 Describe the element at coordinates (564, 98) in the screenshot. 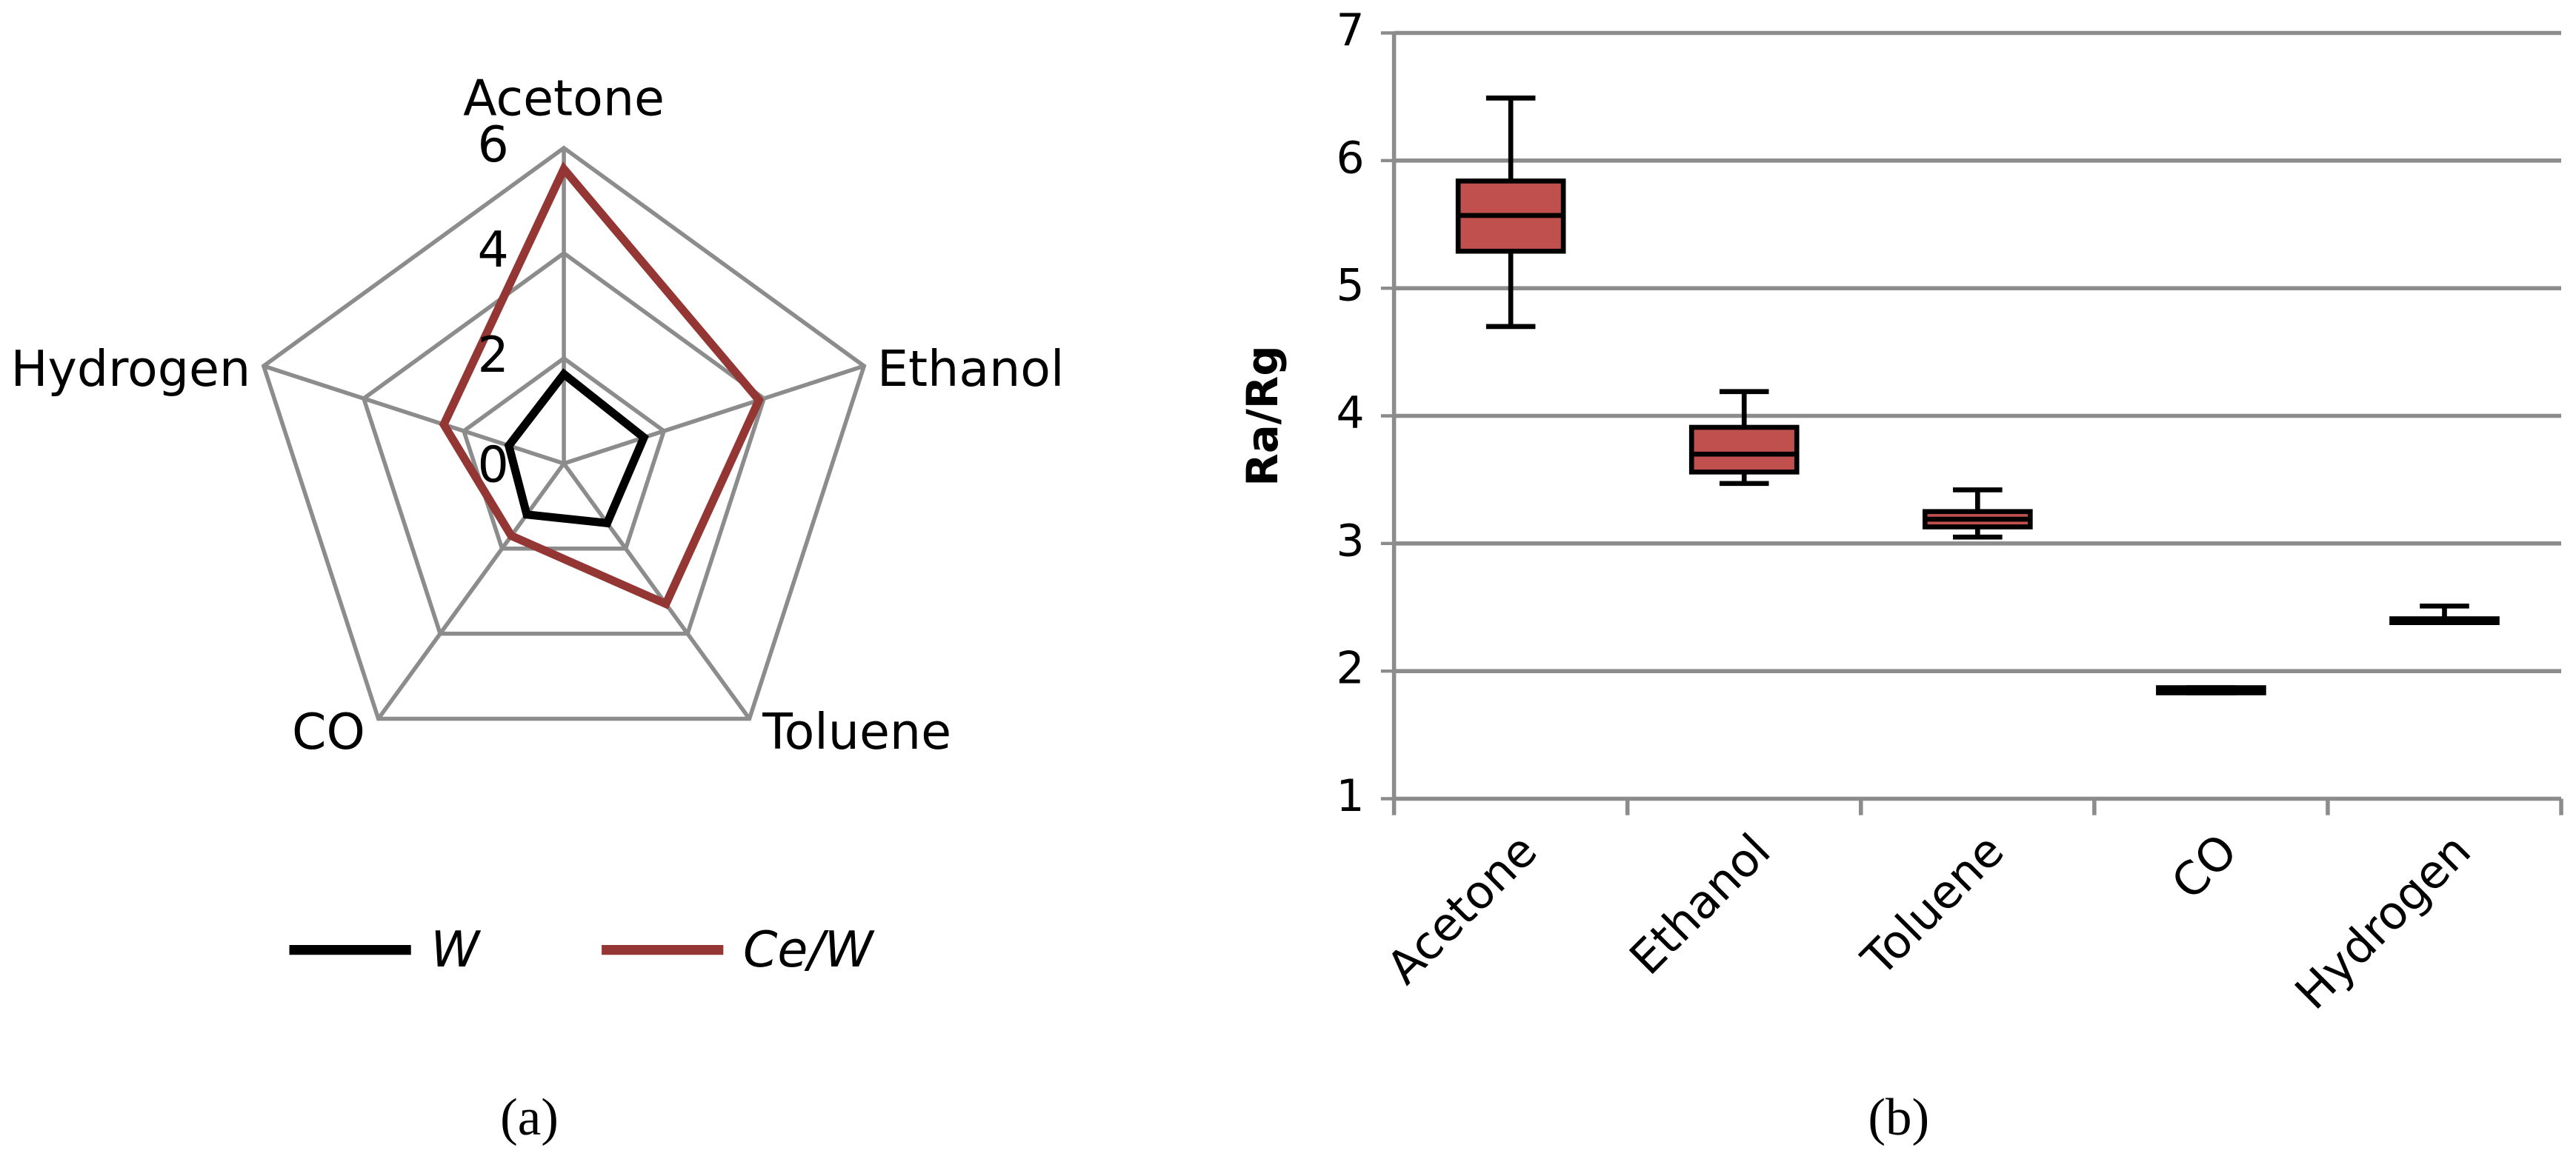

I see `category-label: Acetone` at that location.